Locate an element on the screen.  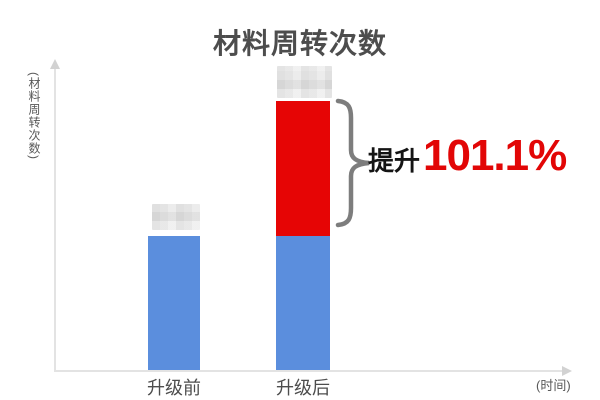
annotation-prefix-label: 提升 is located at coordinates (394, 161).